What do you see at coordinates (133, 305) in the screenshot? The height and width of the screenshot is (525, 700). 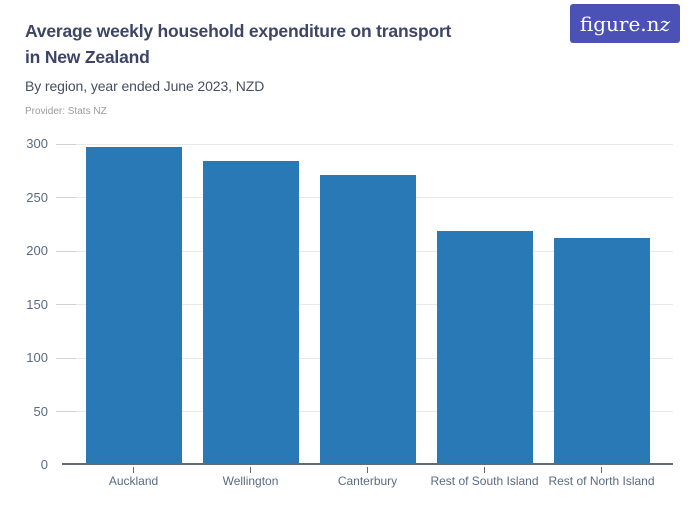 I see `bar-auckland` at bounding box center [133, 305].